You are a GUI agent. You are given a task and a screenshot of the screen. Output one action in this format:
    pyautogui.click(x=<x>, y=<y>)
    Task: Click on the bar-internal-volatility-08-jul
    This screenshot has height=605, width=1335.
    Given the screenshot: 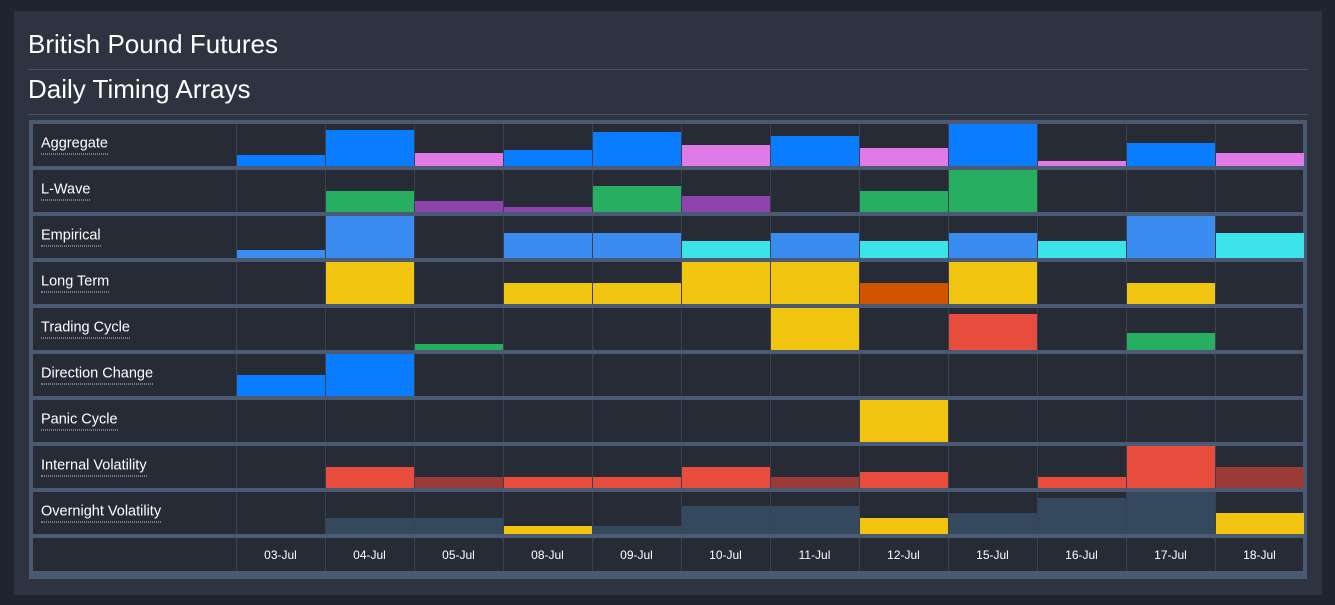 What is the action you would take?
    pyautogui.click(x=548, y=482)
    